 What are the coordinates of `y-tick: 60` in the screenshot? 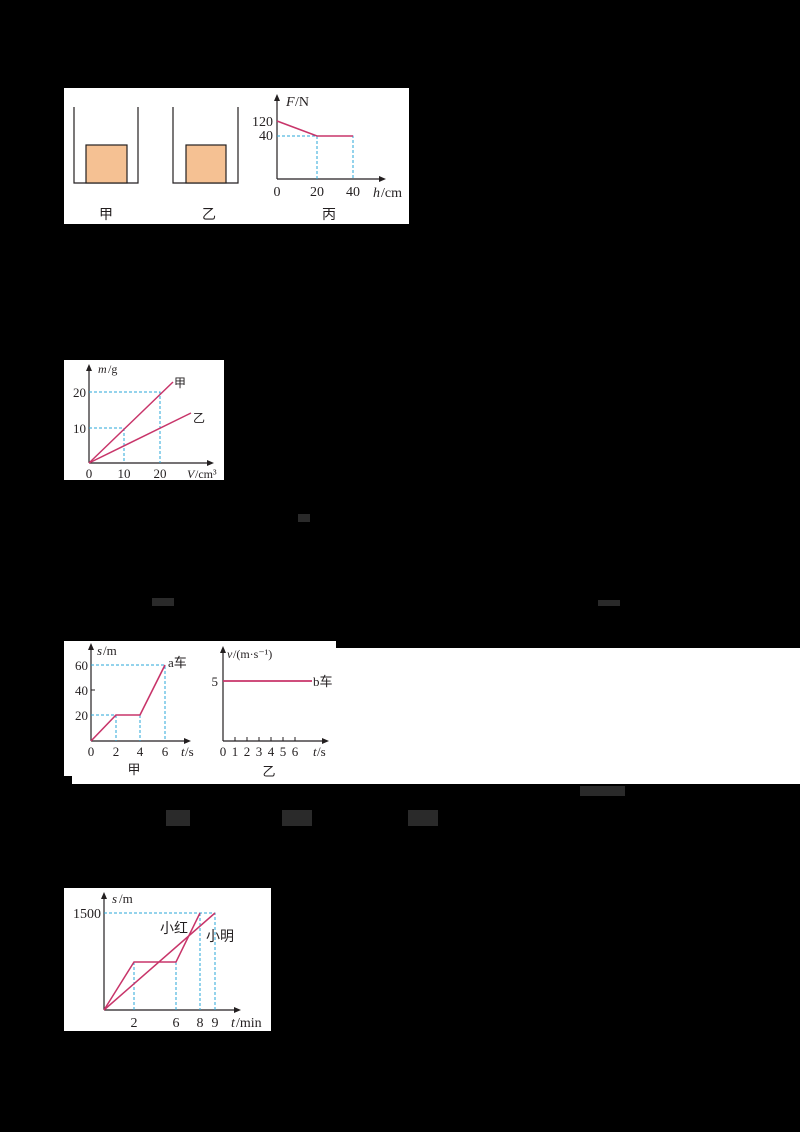 It's located at (81, 665).